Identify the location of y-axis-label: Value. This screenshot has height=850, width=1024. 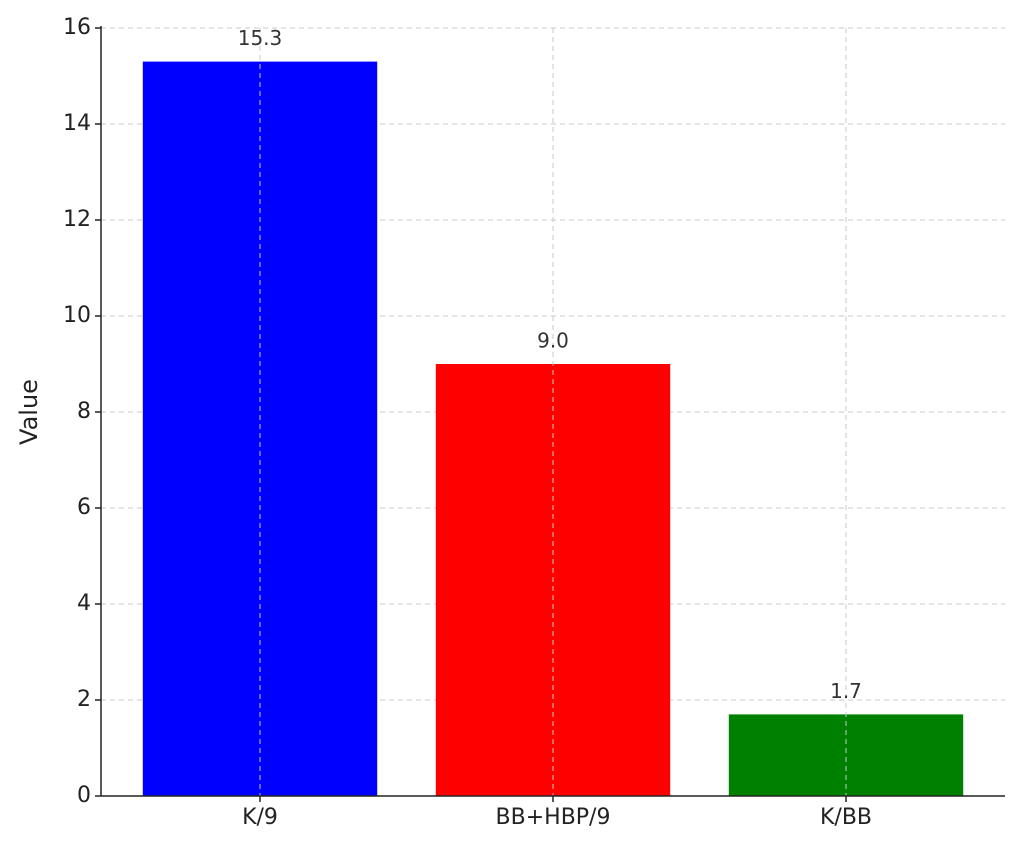
(29, 412).